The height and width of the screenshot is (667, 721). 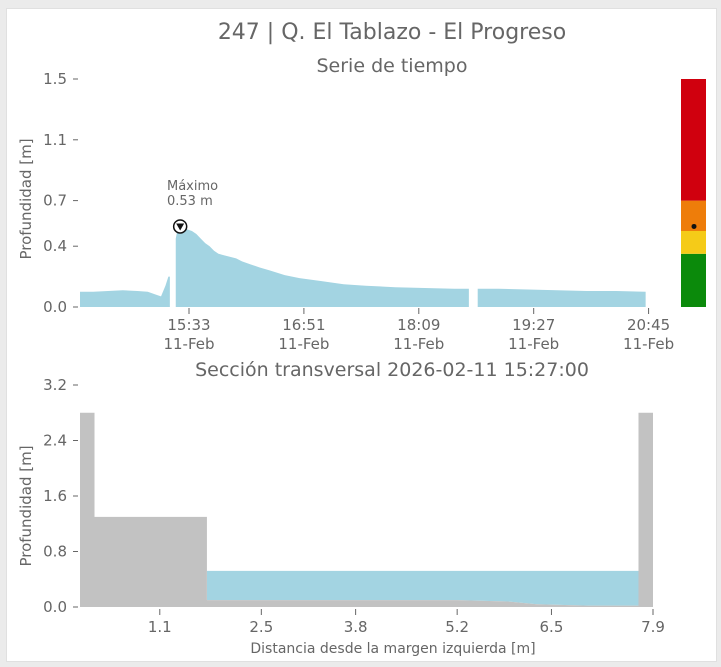 I want to click on time-series-title: Serie de tiempo, so click(x=392, y=66).